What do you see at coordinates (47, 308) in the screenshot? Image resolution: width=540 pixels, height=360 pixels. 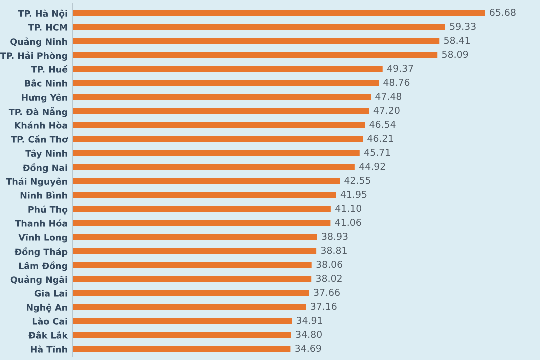 I see `y-tick-label: Nghệ An` at bounding box center [47, 308].